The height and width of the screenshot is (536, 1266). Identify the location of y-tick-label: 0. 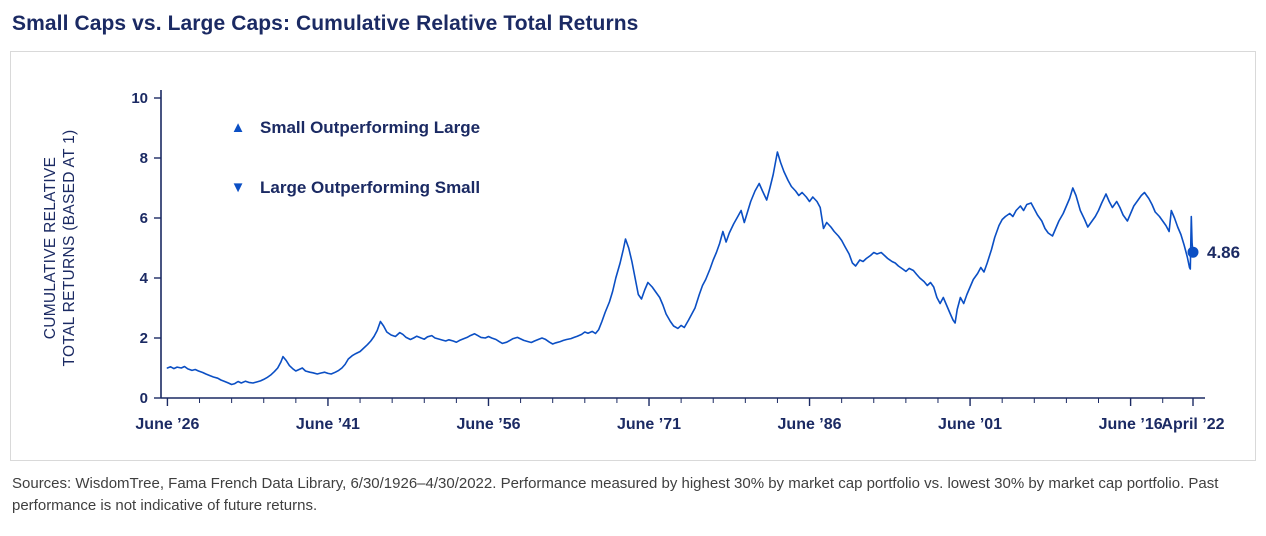
(144, 398).